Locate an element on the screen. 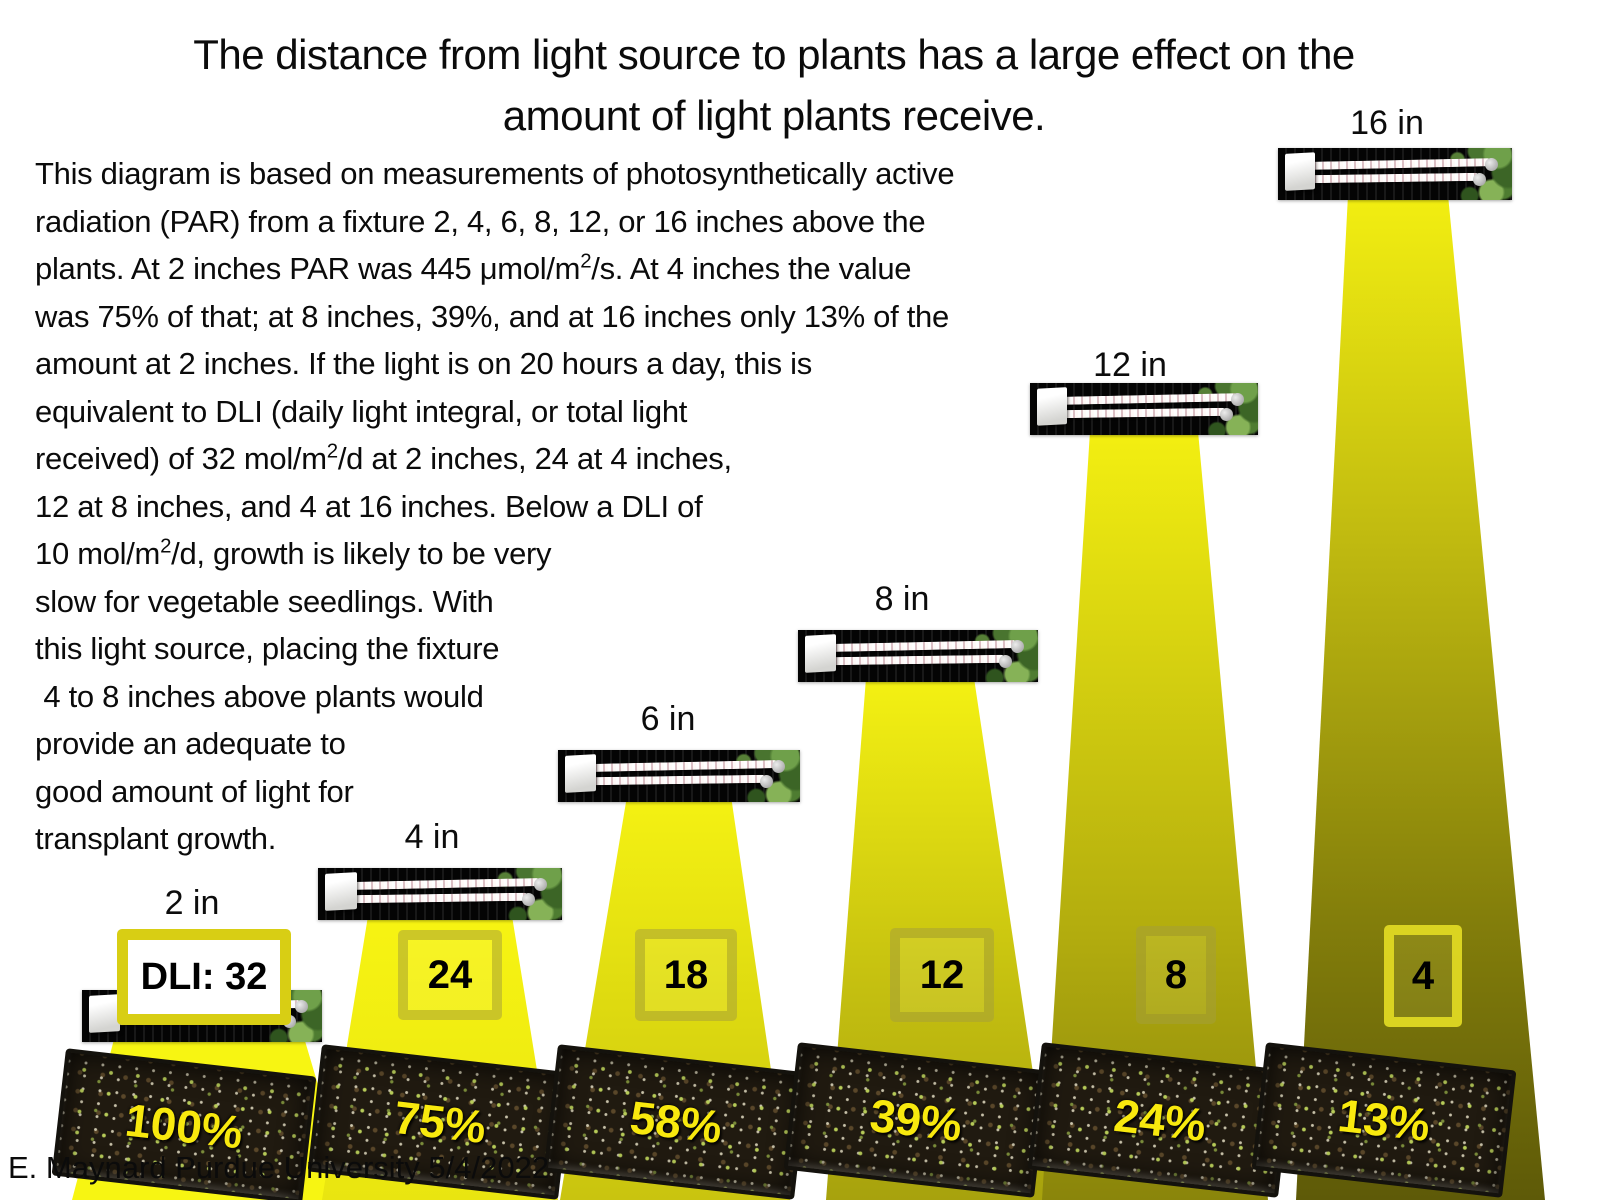 This screenshot has width=1600, height=1200. dli-value-box: 18 is located at coordinates (686, 975).